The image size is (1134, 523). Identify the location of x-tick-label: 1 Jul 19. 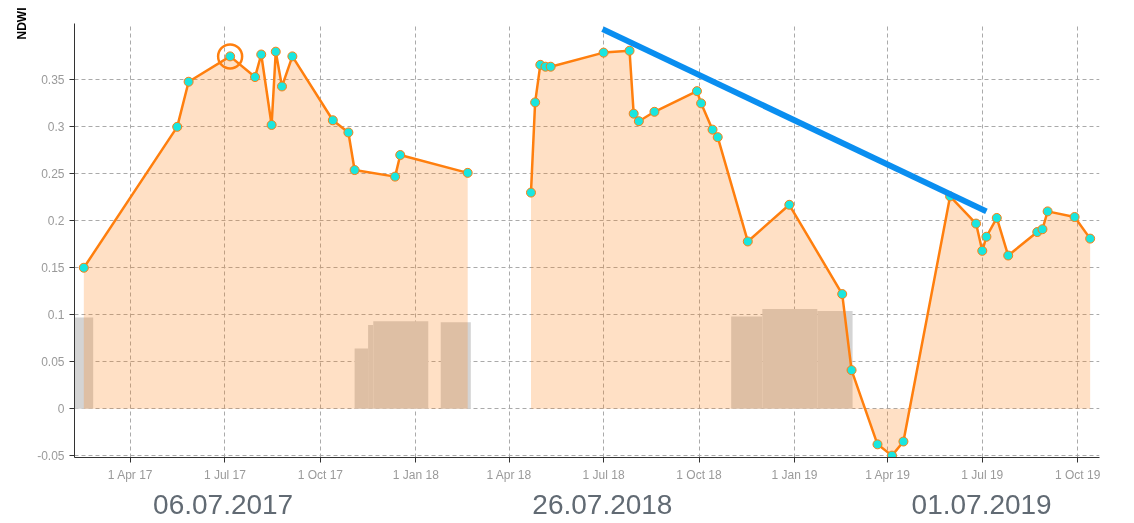
(982, 474).